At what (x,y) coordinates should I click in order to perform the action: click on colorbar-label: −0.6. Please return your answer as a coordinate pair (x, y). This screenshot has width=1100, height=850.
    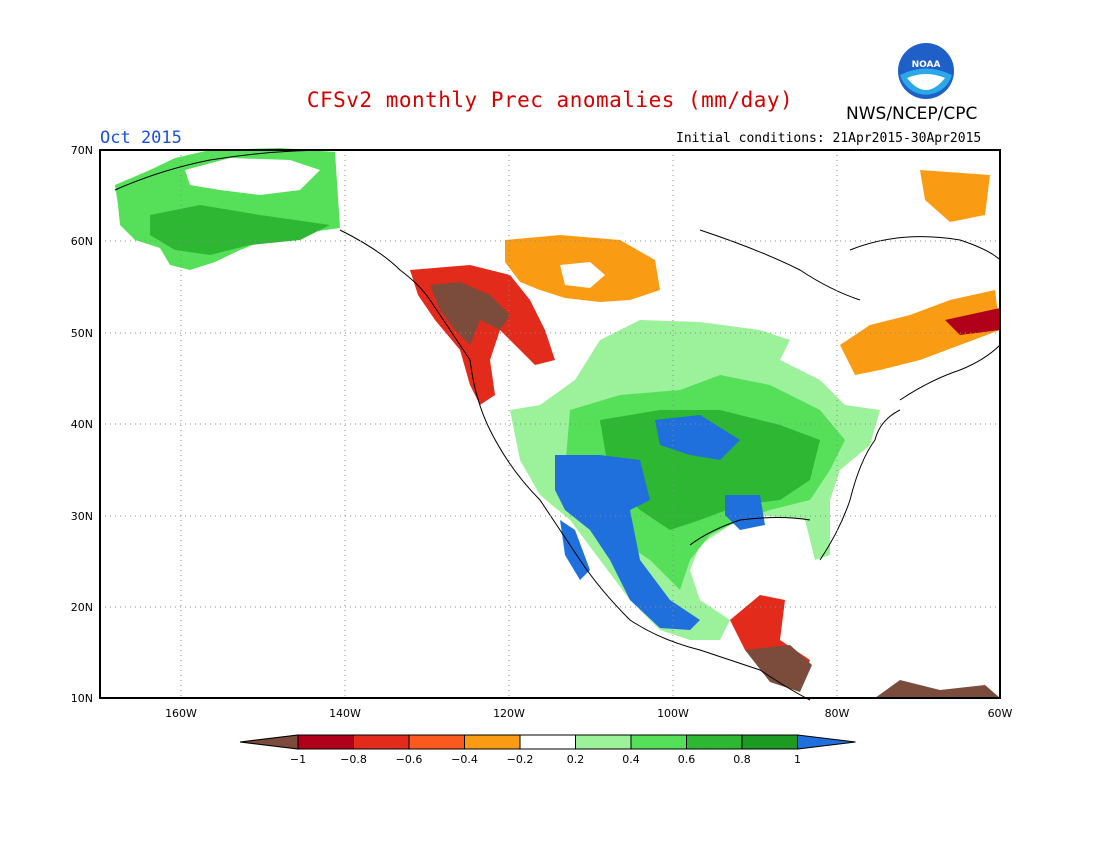
    Looking at the image, I should click on (409, 759).